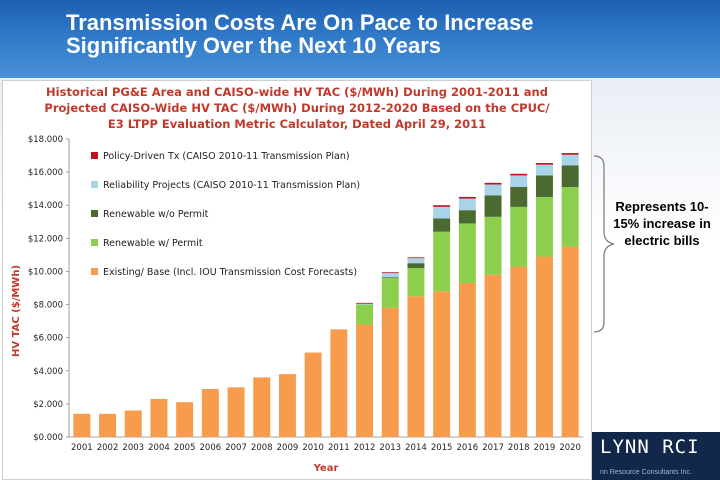 This screenshot has width=720, height=480. I want to click on y-tick-label: $2.000, so click(48, 405).